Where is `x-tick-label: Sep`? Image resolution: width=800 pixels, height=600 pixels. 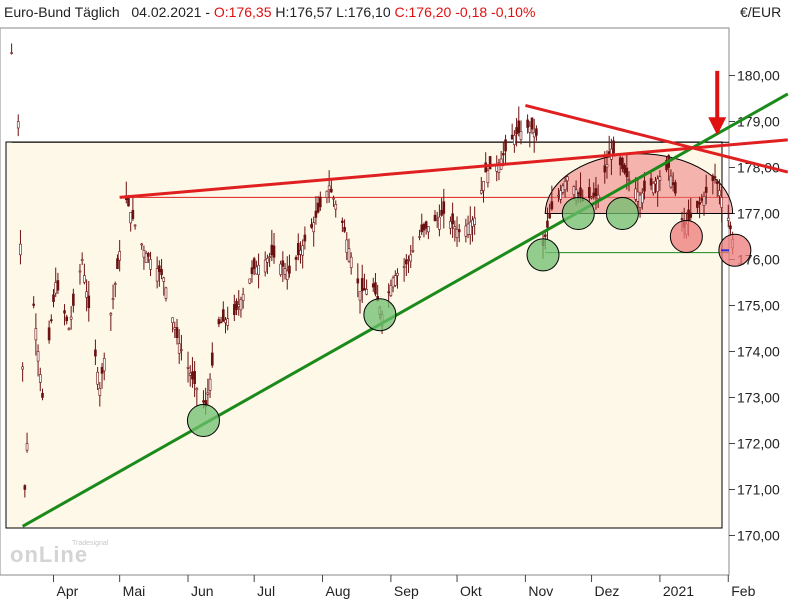
x-tick-label: Sep is located at coordinates (406, 591).